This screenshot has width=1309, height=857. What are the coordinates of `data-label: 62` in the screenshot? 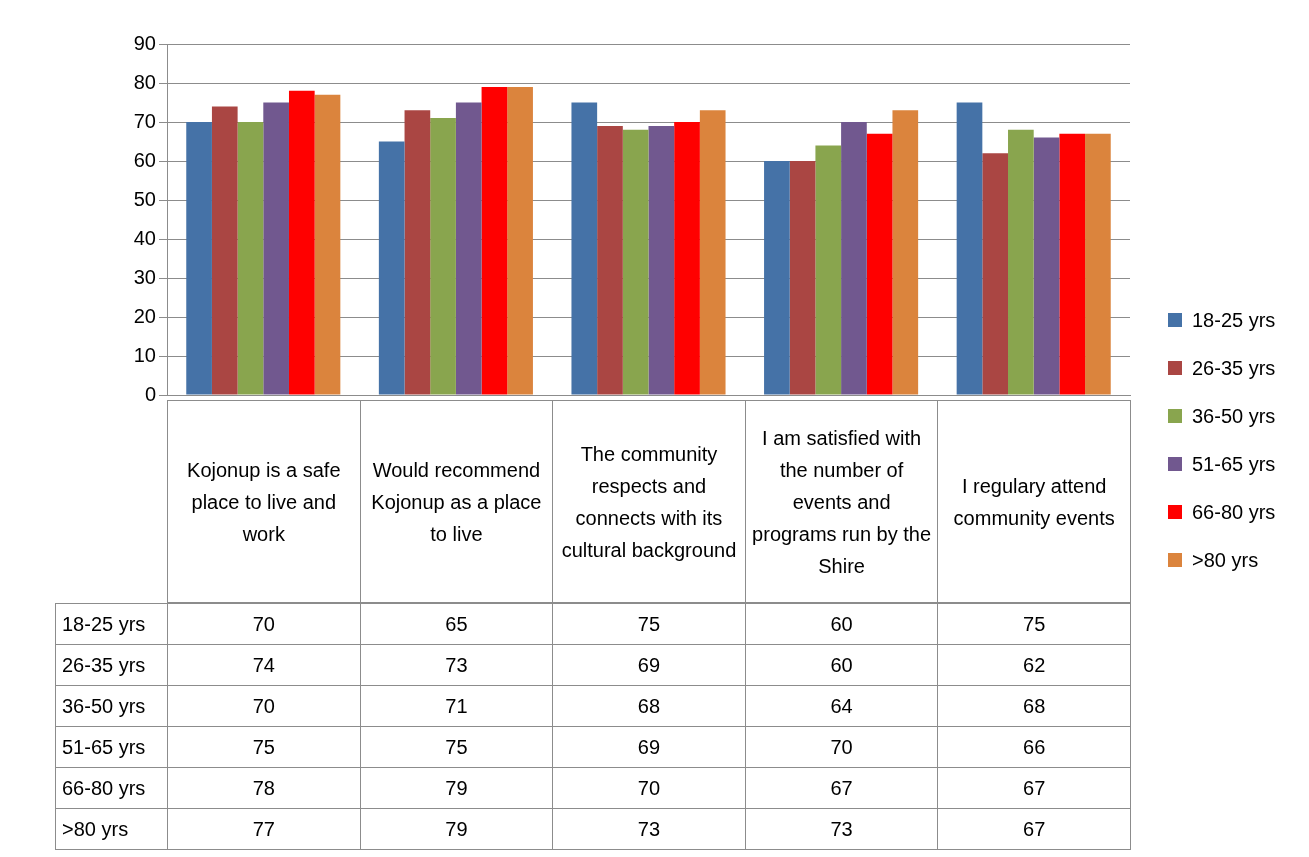 It's located at (1034, 665).